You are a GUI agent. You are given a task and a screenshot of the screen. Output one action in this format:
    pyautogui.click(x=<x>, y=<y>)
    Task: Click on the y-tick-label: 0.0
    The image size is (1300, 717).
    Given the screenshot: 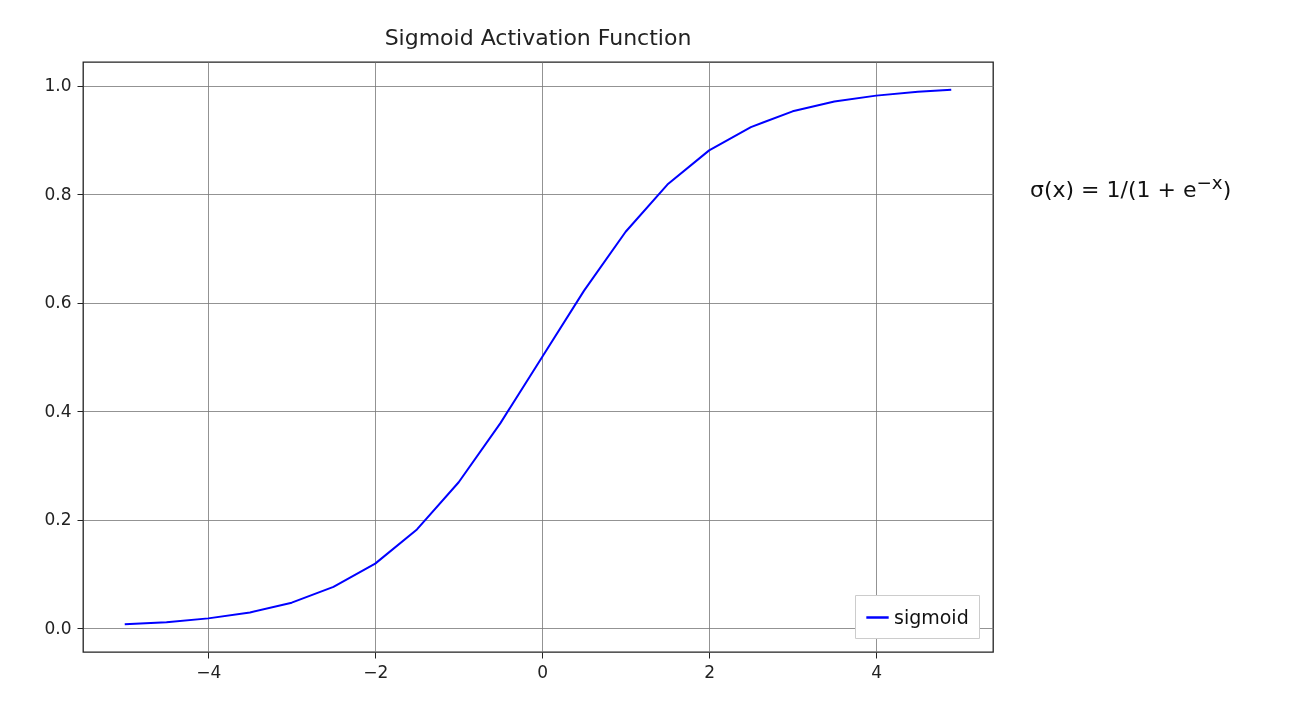 What is the action you would take?
    pyautogui.click(x=58, y=627)
    